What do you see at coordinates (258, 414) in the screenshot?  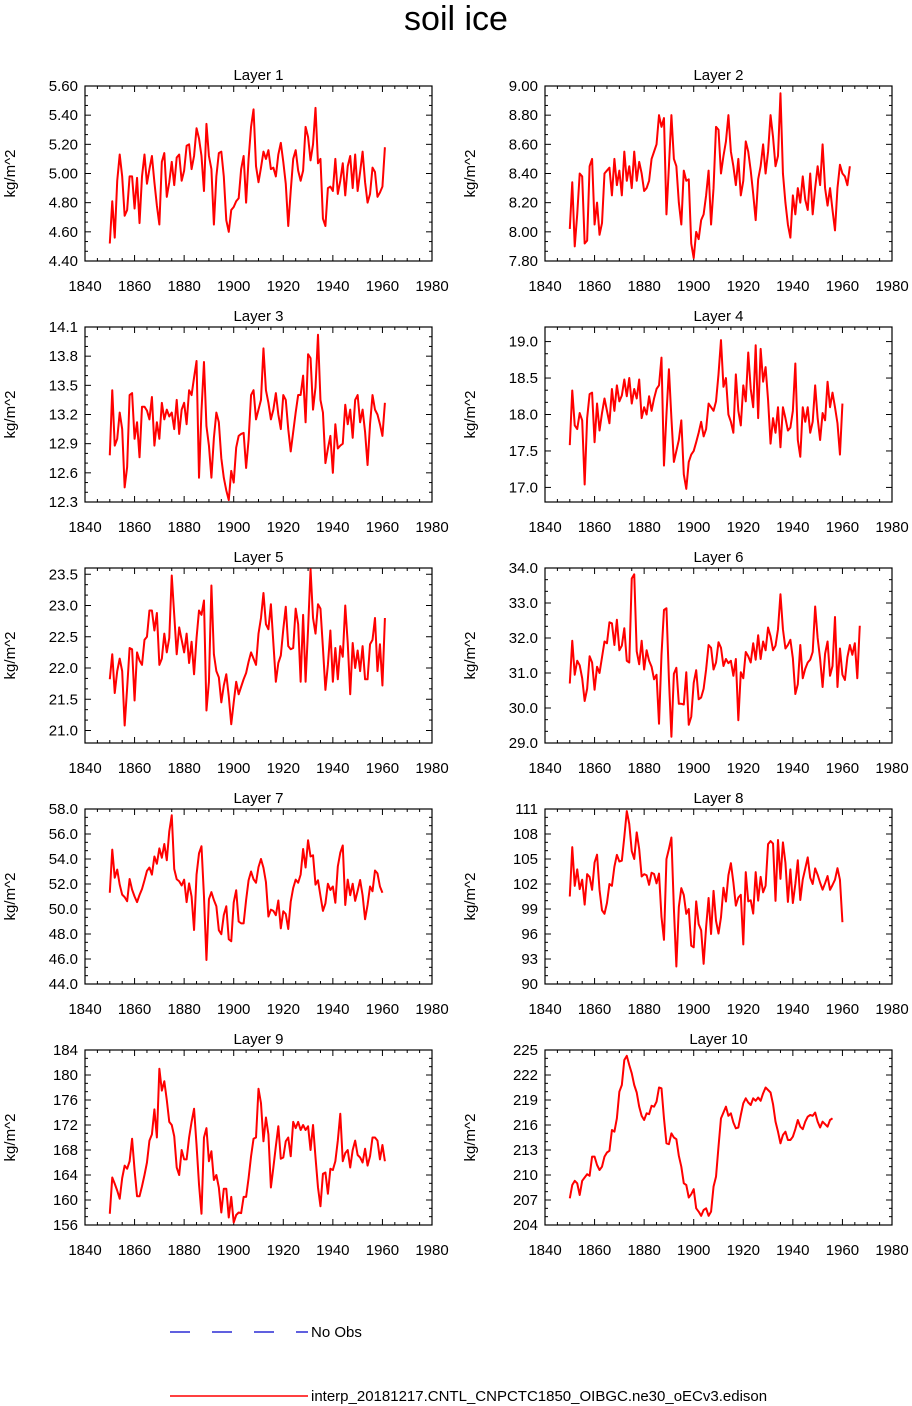 I see `plot-frame` at bounding box center [258, 414].